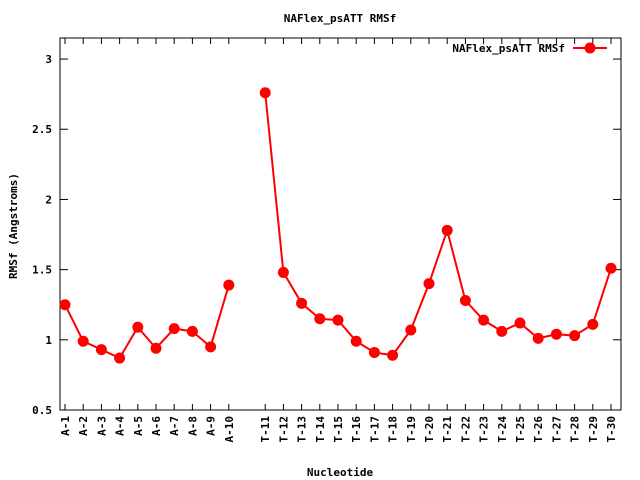 This screenshot has width=640, height=480. What do you see at coordinates (338, 429) in the screenshot?
I see `x-tick-label: T-15` at bounding box center [338, 429].